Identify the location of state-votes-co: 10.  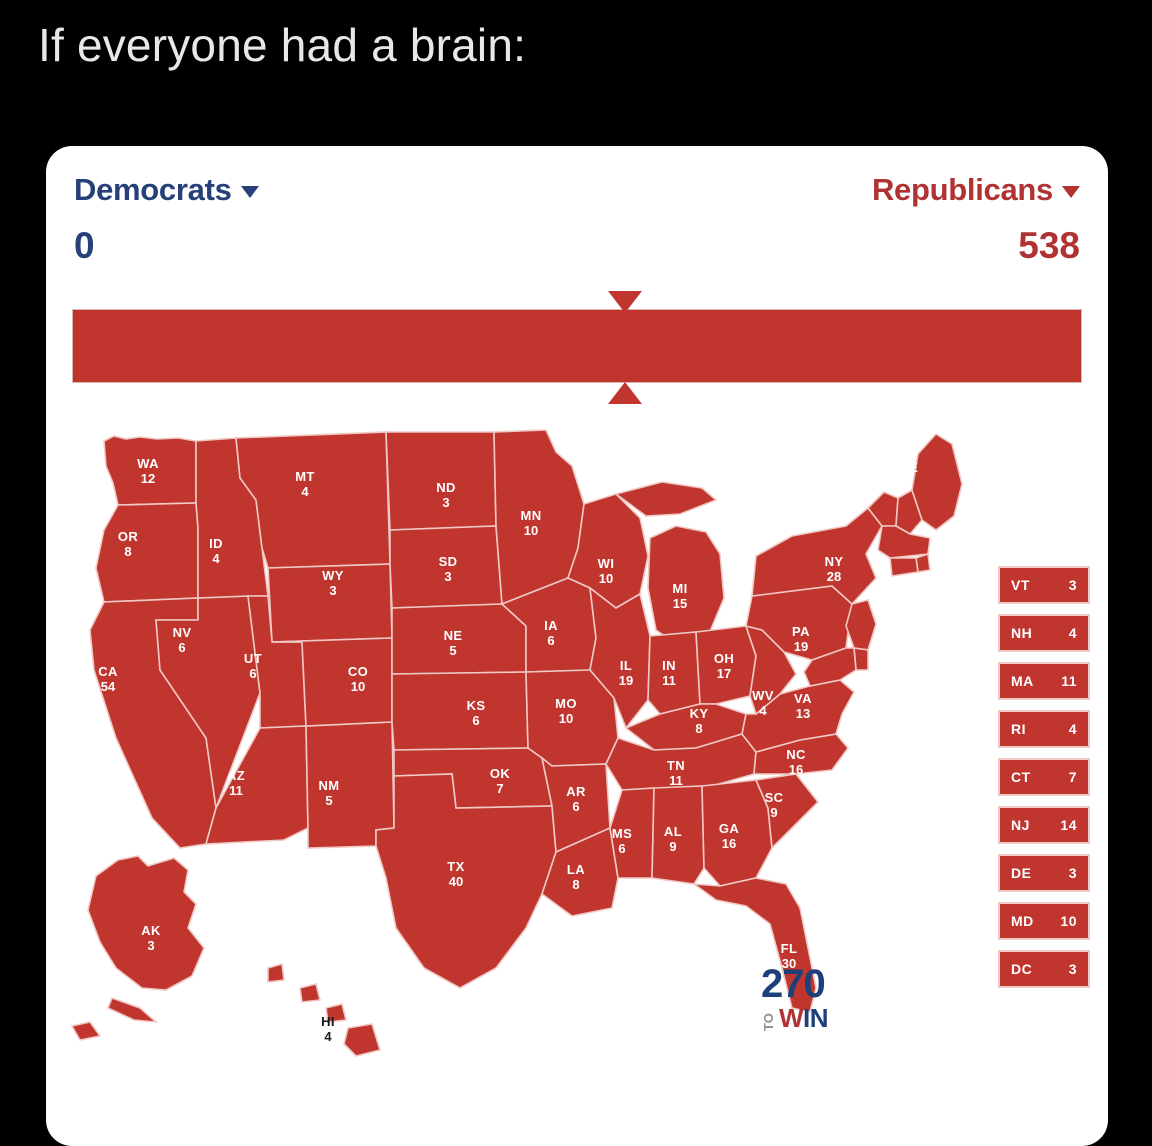
(358, 686).